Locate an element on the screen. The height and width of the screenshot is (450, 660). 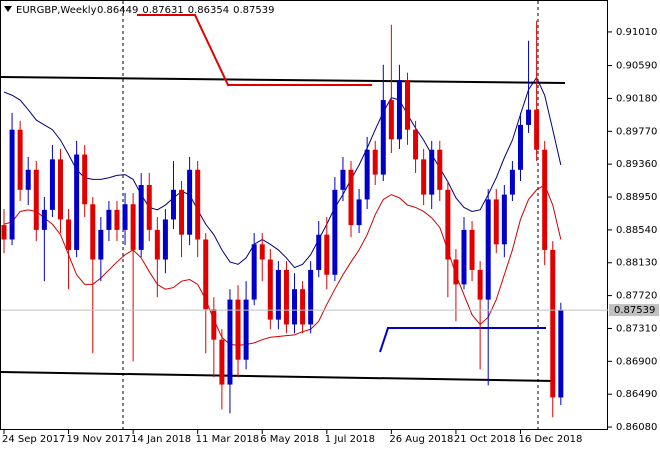
x-tick-label: 16 Dec 2018 is located at coordinates (550, 439).